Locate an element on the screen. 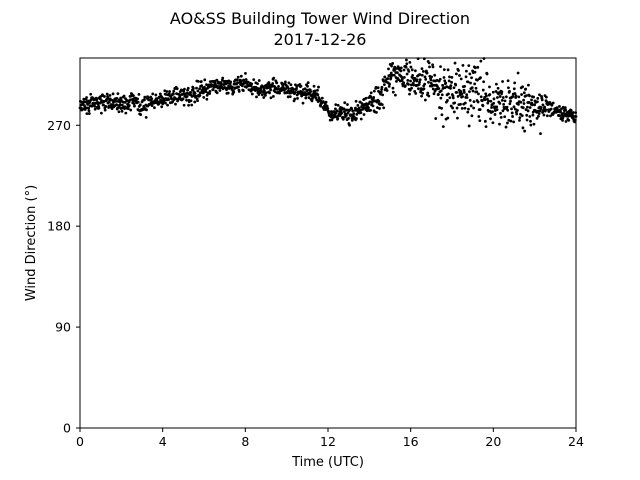 The height and width of the screenshot is (480, 640). x-tick-label: 8 is located at coordinates (245, 441).